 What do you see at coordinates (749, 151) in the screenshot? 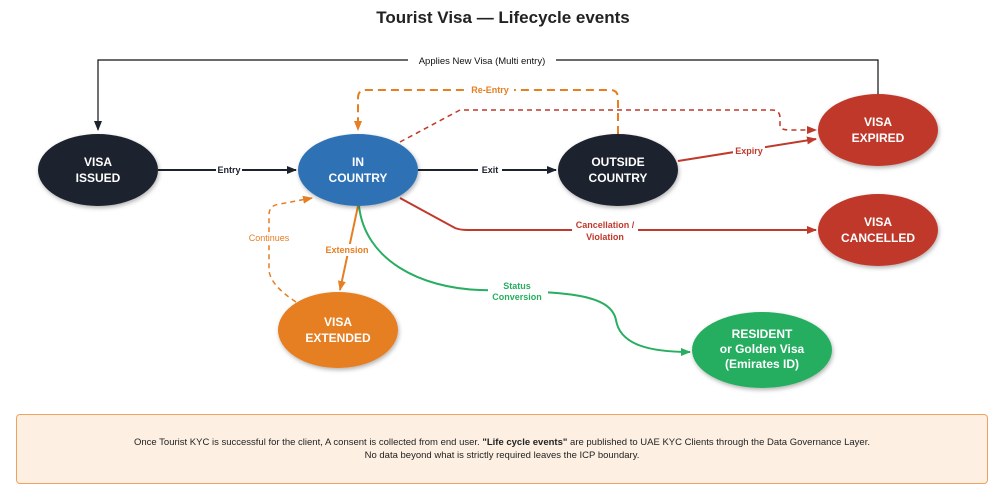
I see `edge-label-expiry: Expiry` at bounding box center [749, 151].